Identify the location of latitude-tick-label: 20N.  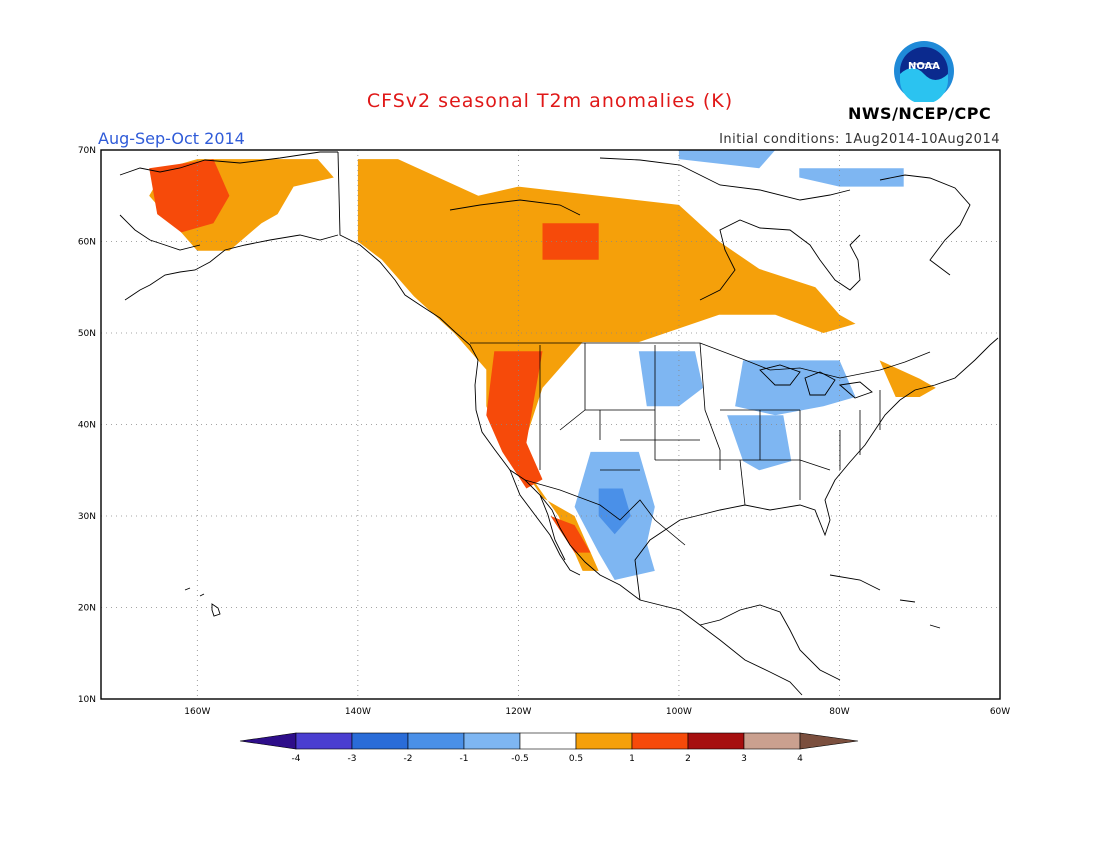
(87, 609).